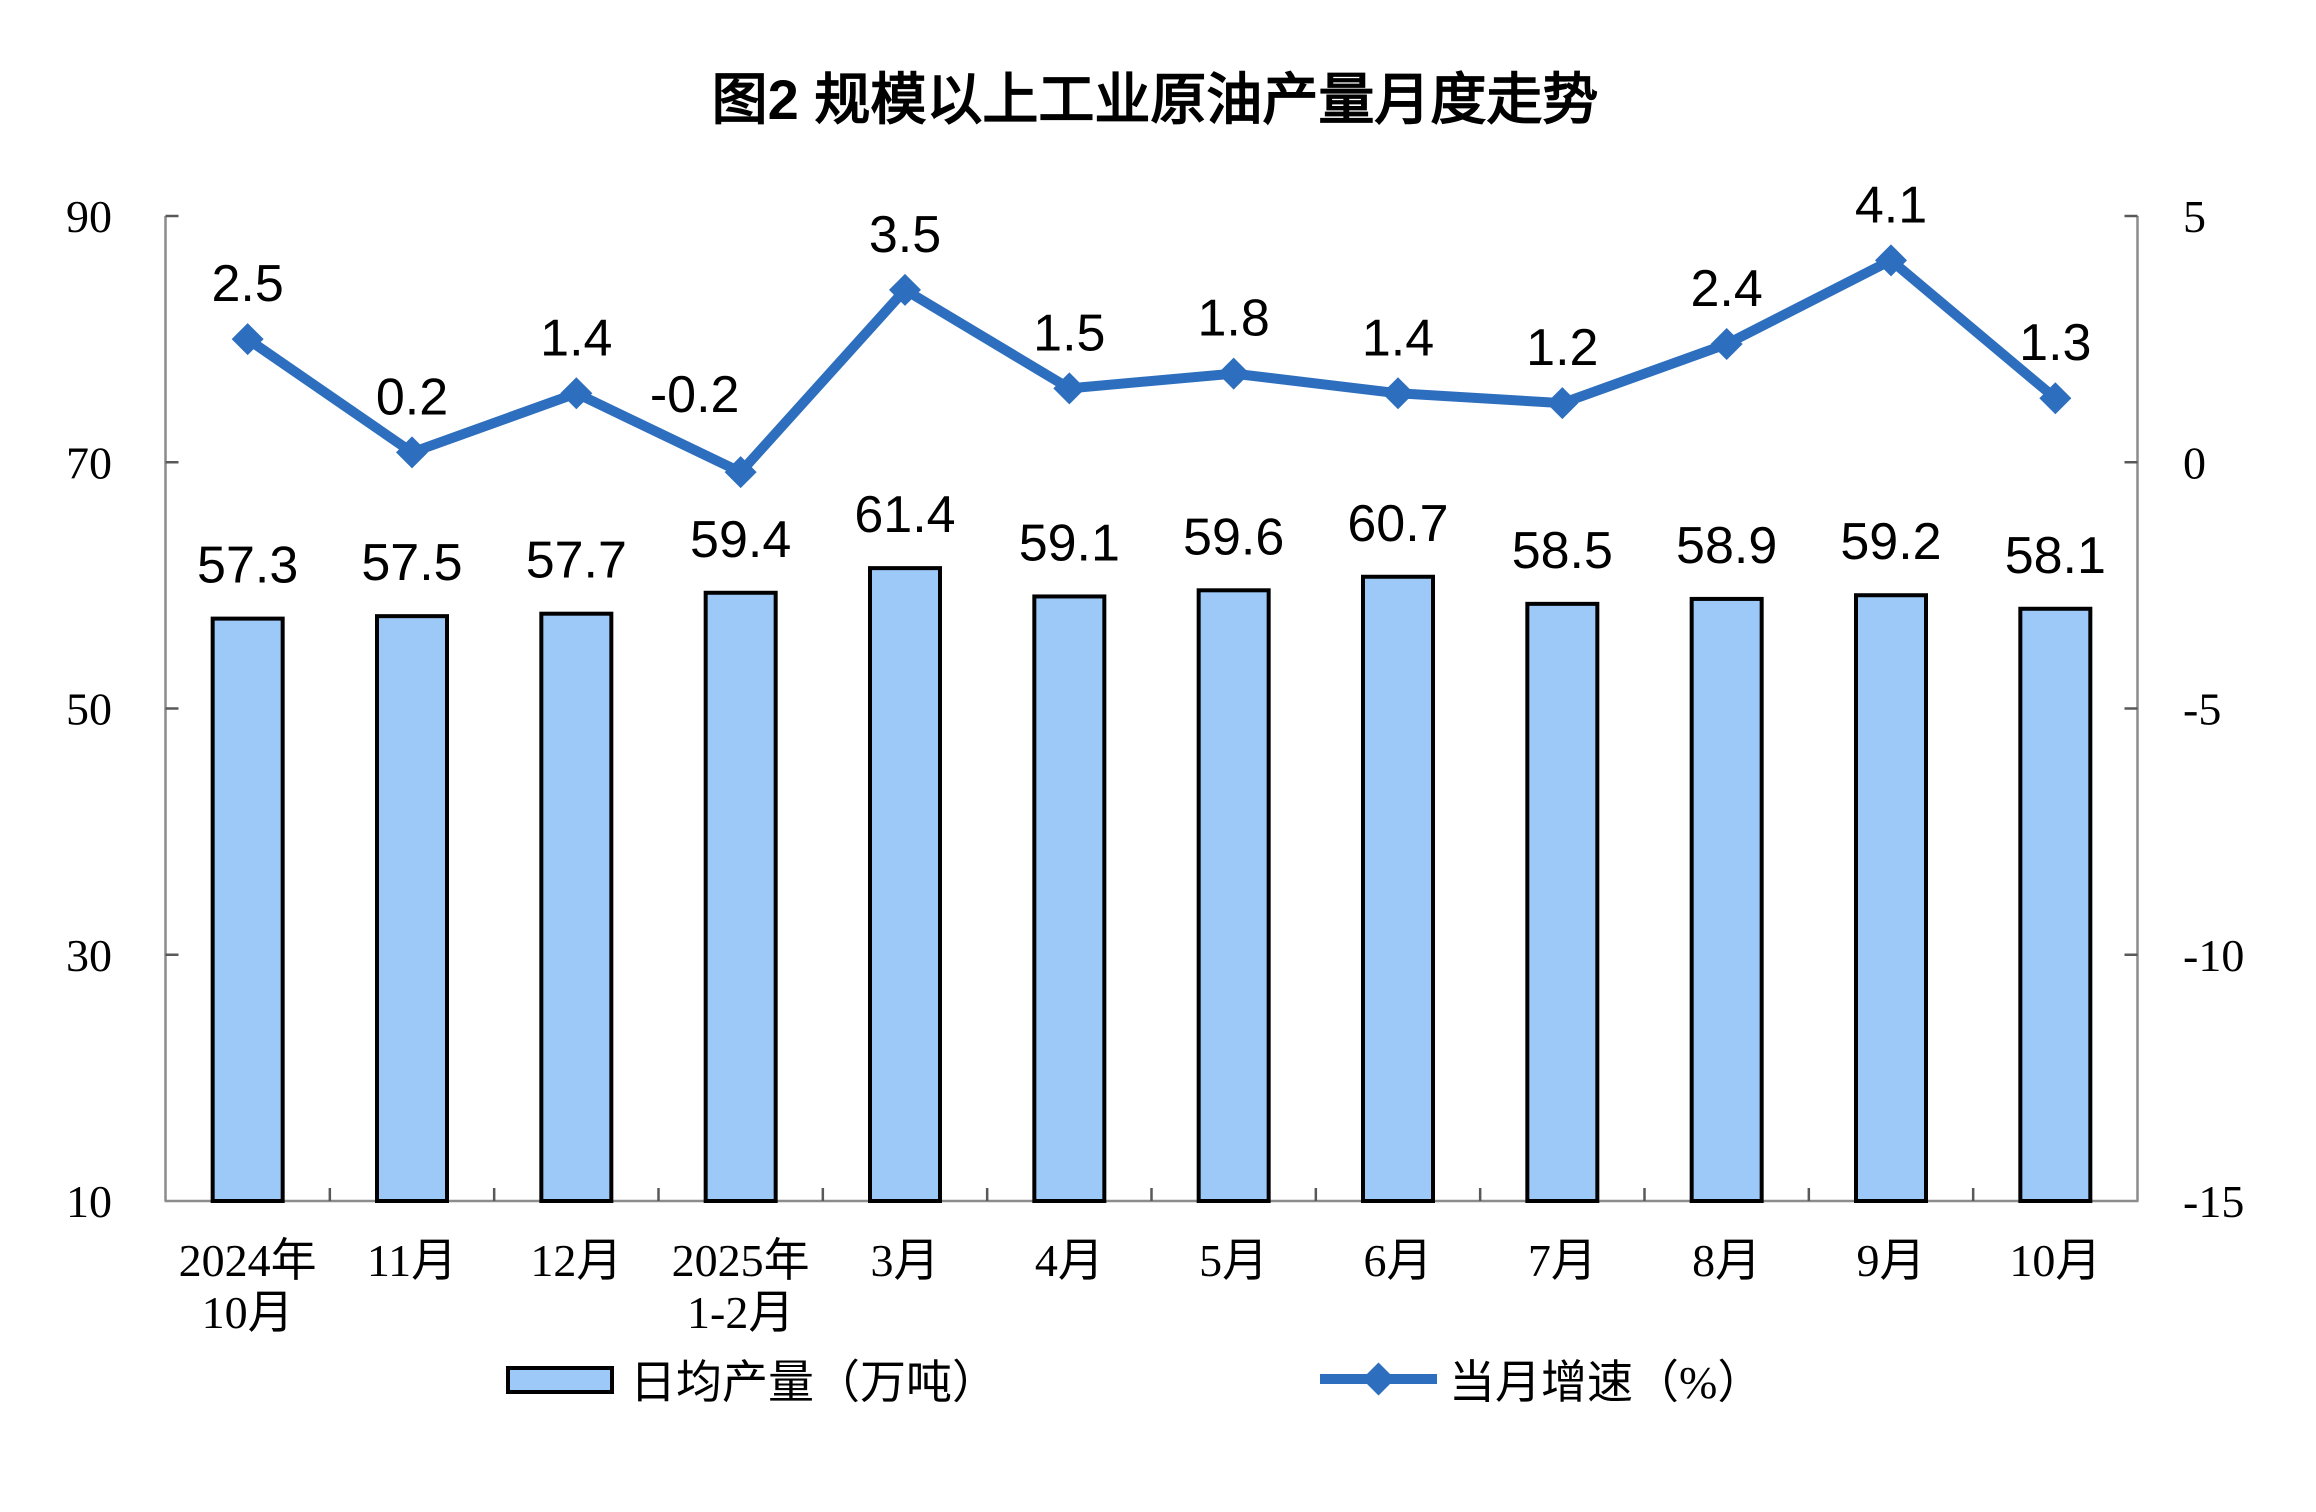 The width and height of the screenshot is (2316, 1512). Describe the element at coordinates (248, 1260) in the screenshot. I see `x-axis-category-label: 2024年` at that location.